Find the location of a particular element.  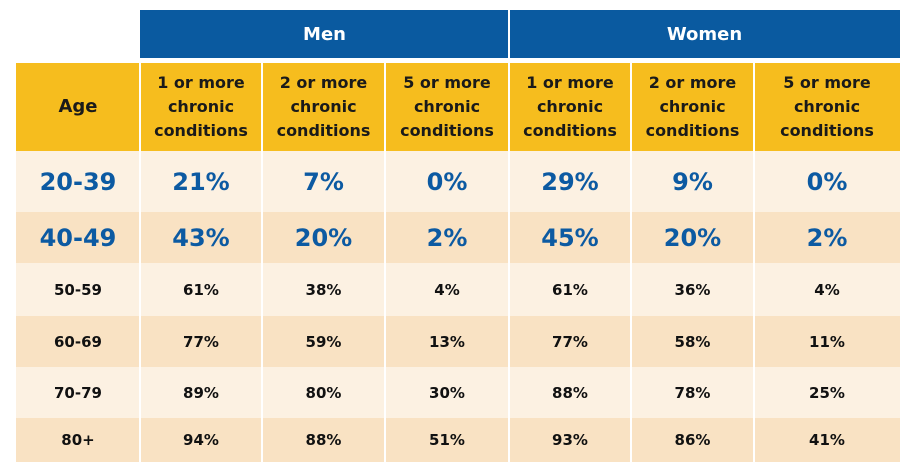

percentage-cell-text: 0% is located at coordinates (827, 181).